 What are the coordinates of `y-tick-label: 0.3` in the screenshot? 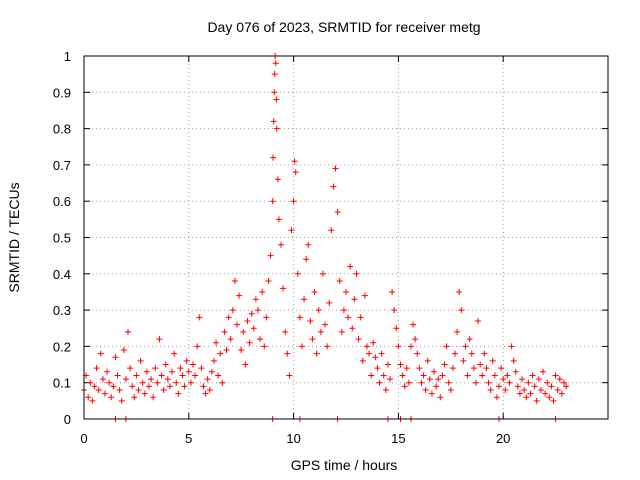 It's located at (62, 310).